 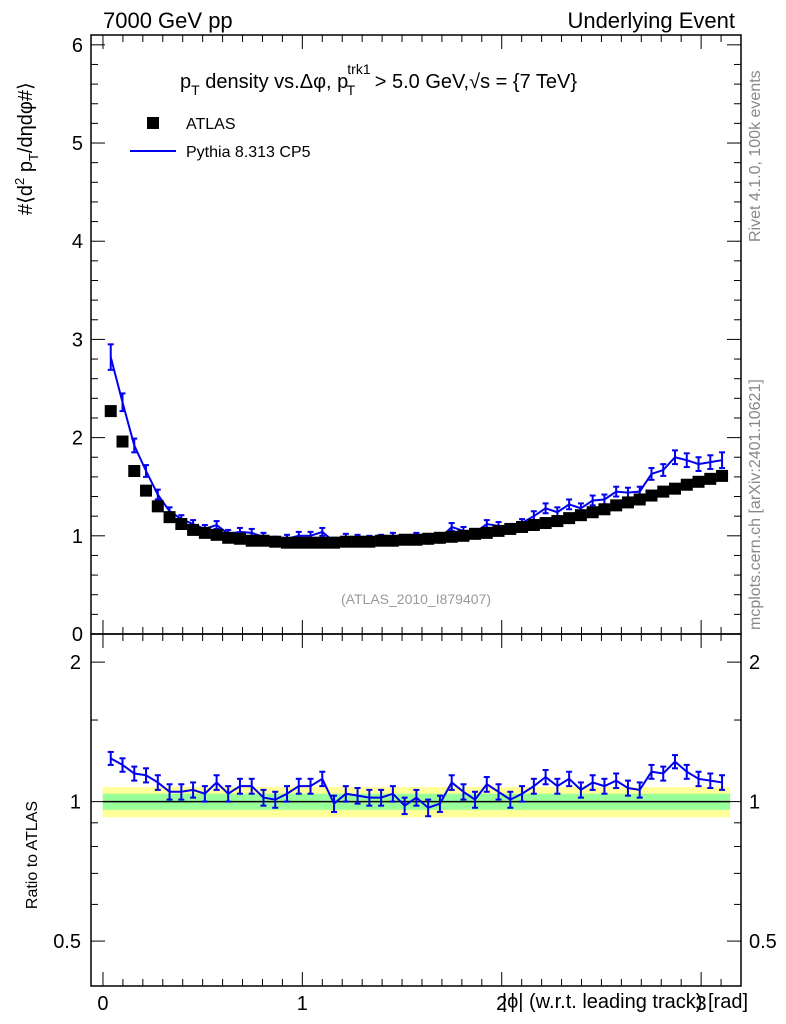 I want to click on ratio-ytick-label-right: 1, so click(x=754, y=803).